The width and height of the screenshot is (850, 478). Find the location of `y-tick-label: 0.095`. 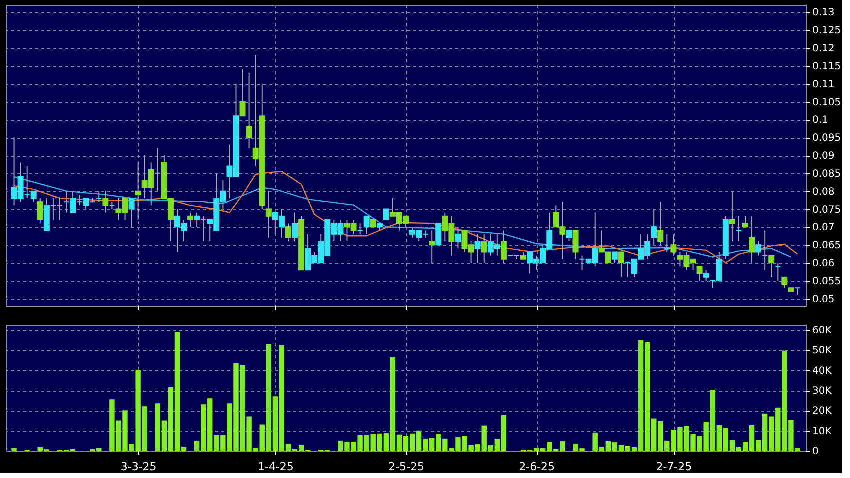

y-tick-label: 0.095 is located at coordinates (827, 138).